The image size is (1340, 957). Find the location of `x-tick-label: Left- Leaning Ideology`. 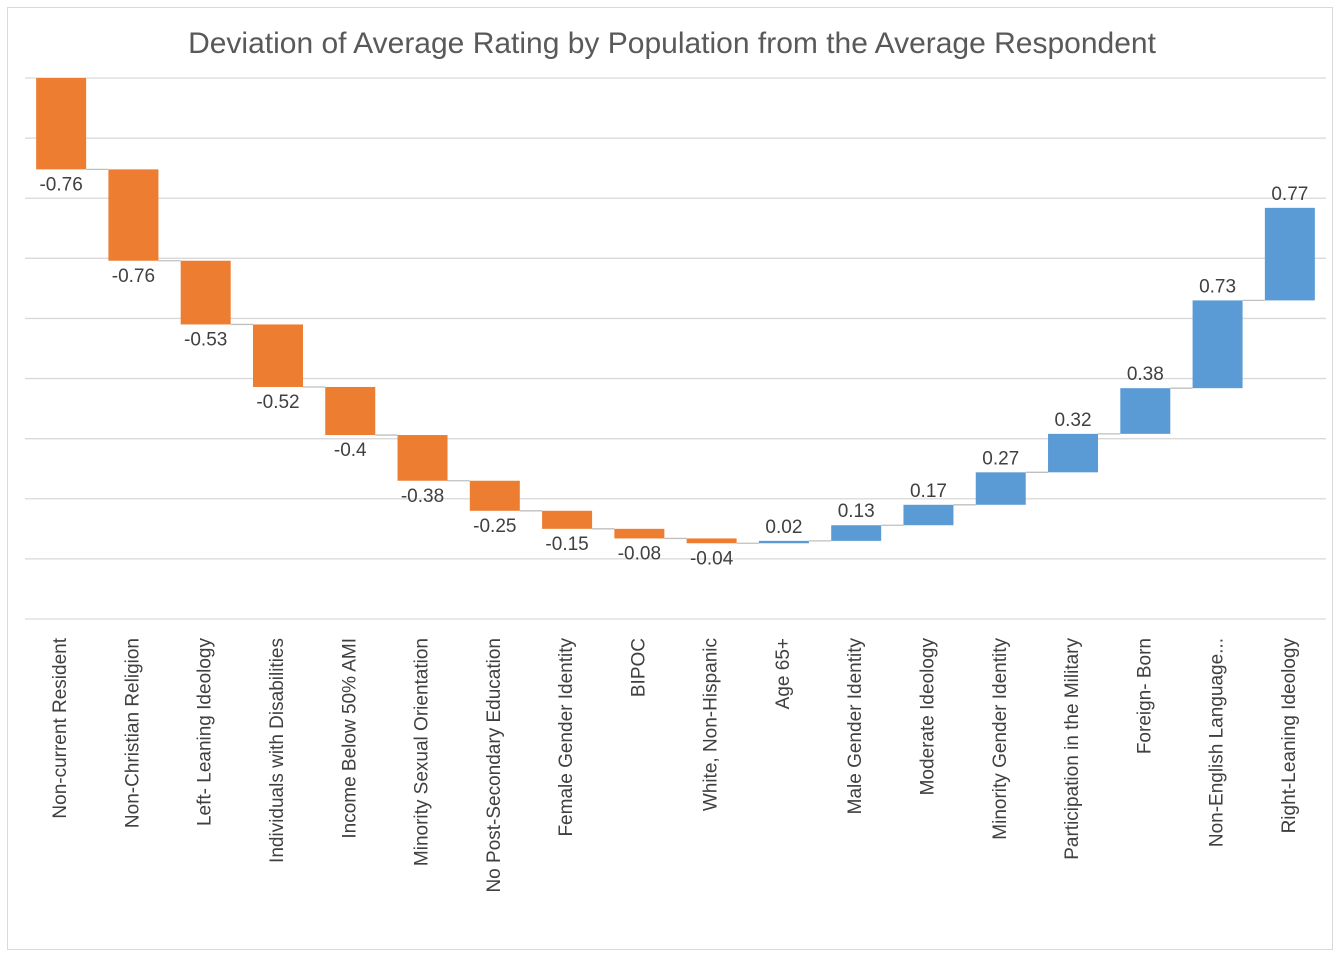

x-tick-label: Left- Leaning Ideology is located at coordinates (205, 732).